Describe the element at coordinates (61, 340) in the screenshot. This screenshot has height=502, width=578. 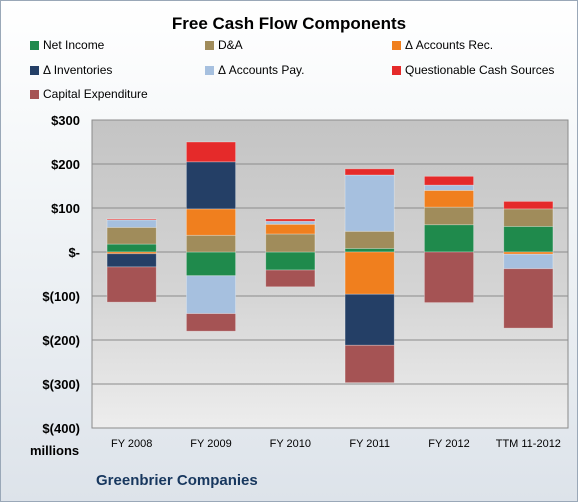
I see `y-tick-label: $(200)` at that location.